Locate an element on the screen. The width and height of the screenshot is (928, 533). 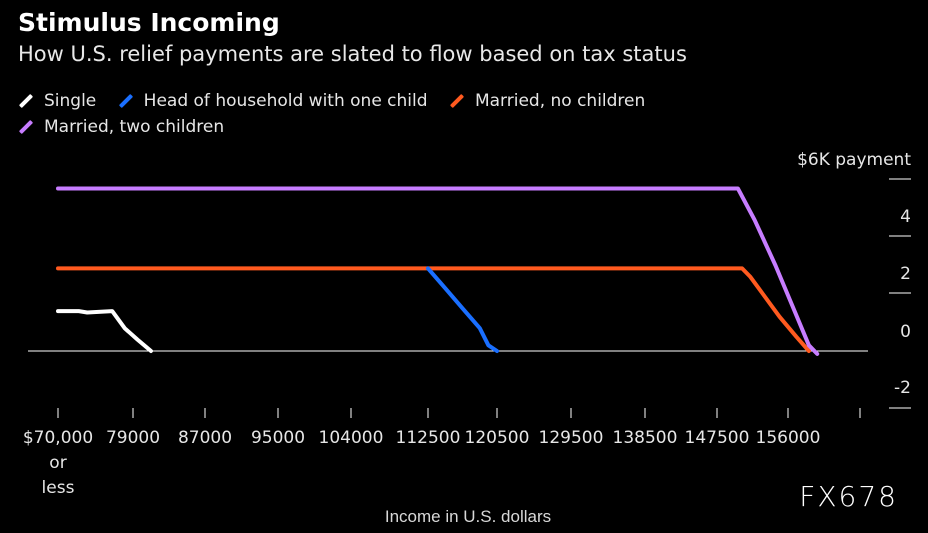
legend-item-single: Single is located at coordinates (57, 101).